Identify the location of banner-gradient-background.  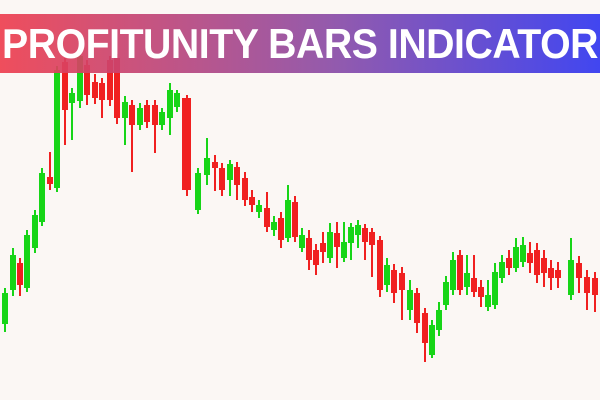
(300, 43).